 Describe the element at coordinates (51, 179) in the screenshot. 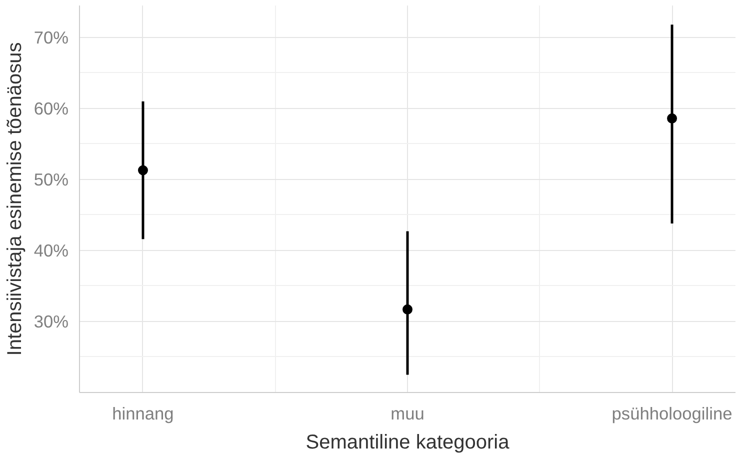

I see `y-tick-label: 50%` at that location.